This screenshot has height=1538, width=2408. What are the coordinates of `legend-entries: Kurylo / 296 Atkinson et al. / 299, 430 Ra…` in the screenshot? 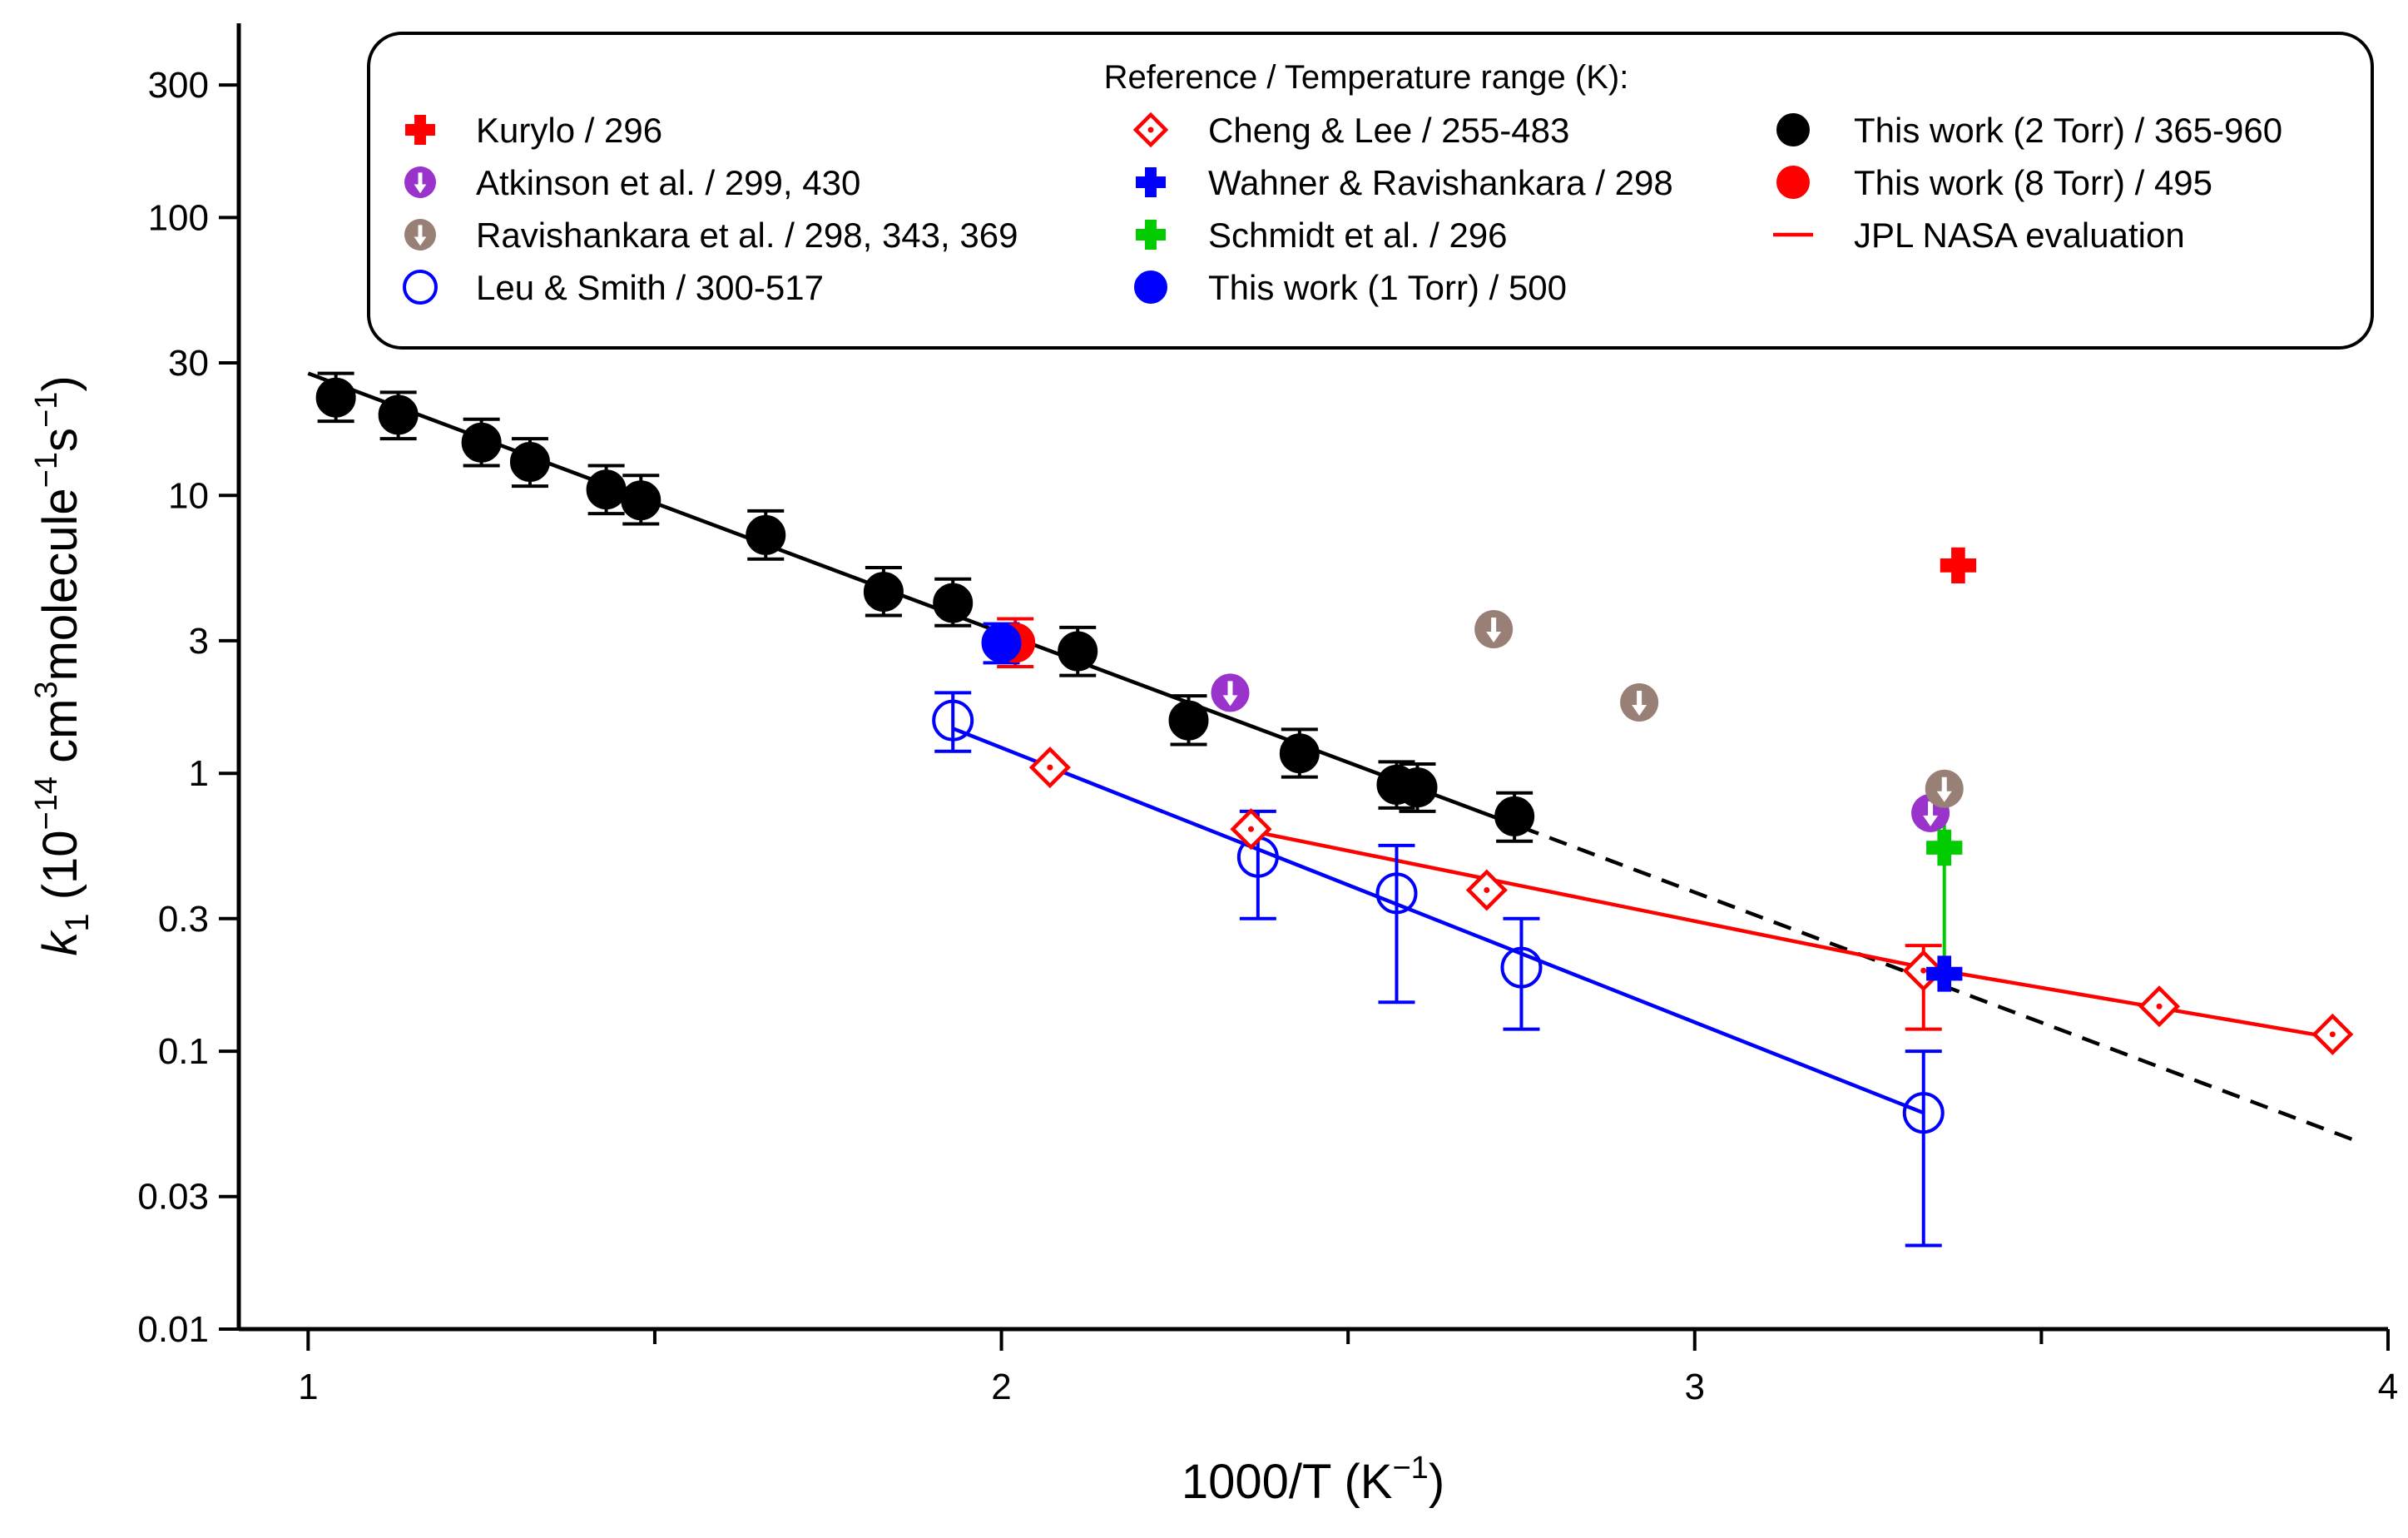 It's located at (1343, 209).